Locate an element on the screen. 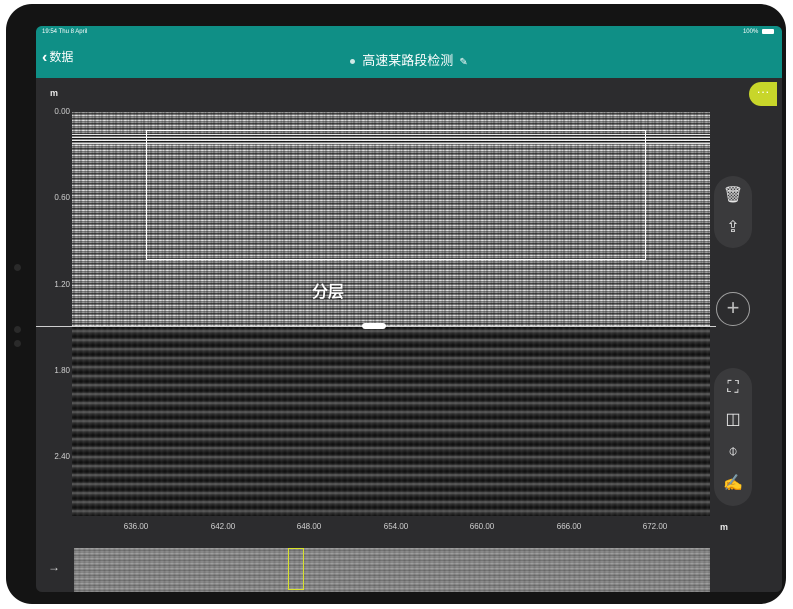 The image size is (793, 609). share-icon: ⇪ is located at coordinates (733, 227).